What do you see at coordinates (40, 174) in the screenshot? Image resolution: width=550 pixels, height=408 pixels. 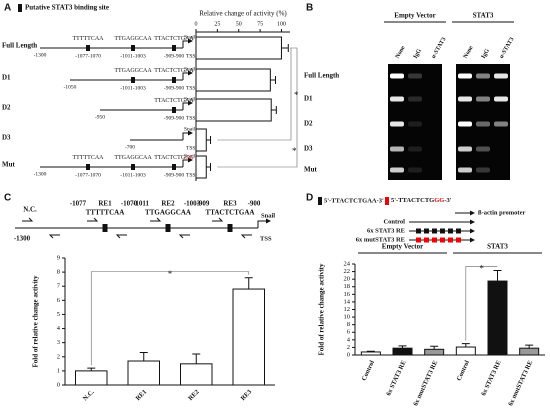 I see `start-label: -1300` at bounding box center [40, 174].